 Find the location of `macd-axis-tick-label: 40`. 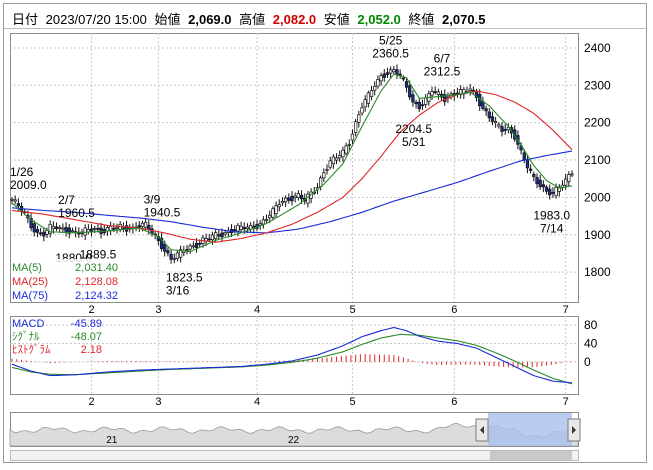

macd-axis-tick-label: 40 is located at coordinates (591, 344).